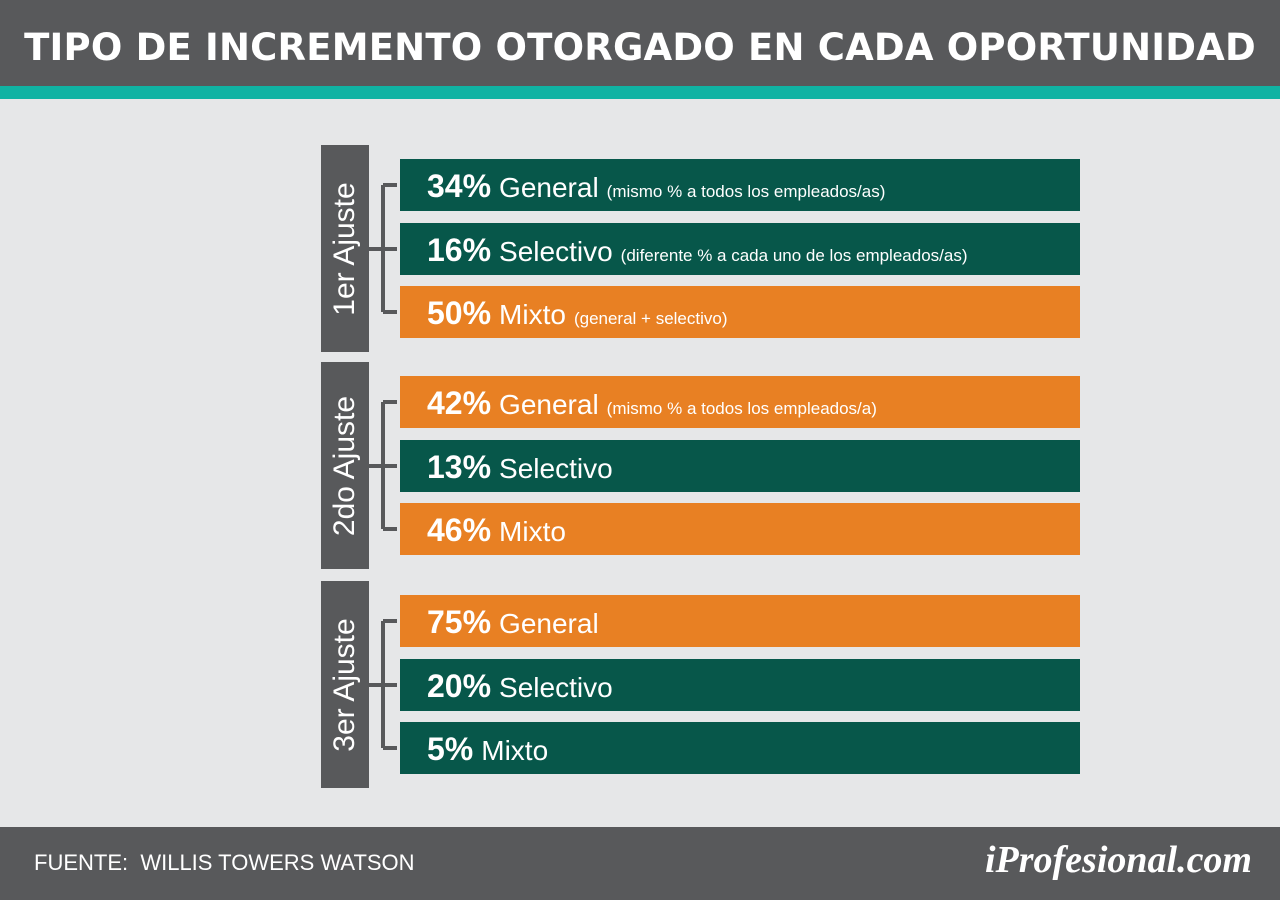 The height and width of the screenshot is (900, 1280). Describe the element at coordinates (459, 686) in the screenshot. I see `bar-percent: 20%` at that location.